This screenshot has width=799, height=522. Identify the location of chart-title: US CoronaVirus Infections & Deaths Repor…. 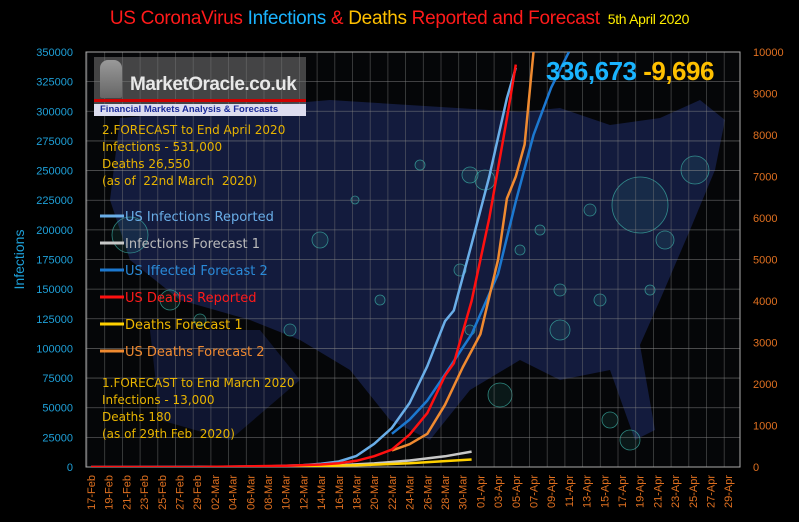
(399, 19).